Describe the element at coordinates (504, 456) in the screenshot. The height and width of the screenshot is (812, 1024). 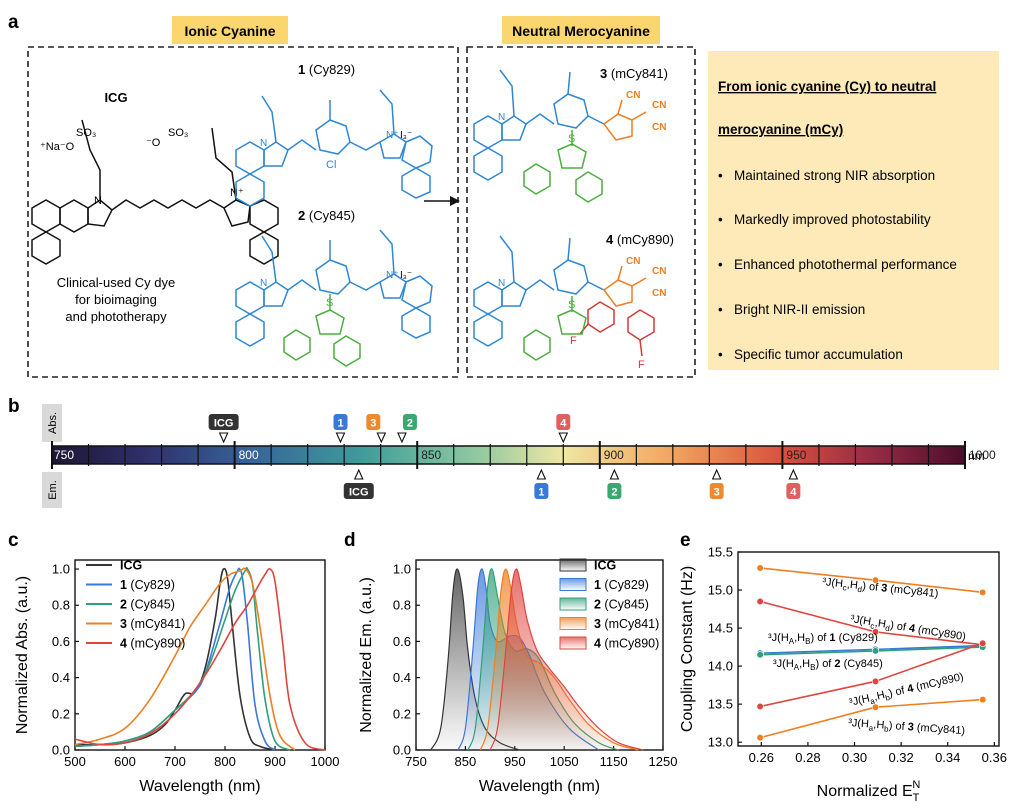
I see `spectrum-markers: ICG 1 3 2 4 ICG 1 2 3 4` at that location.